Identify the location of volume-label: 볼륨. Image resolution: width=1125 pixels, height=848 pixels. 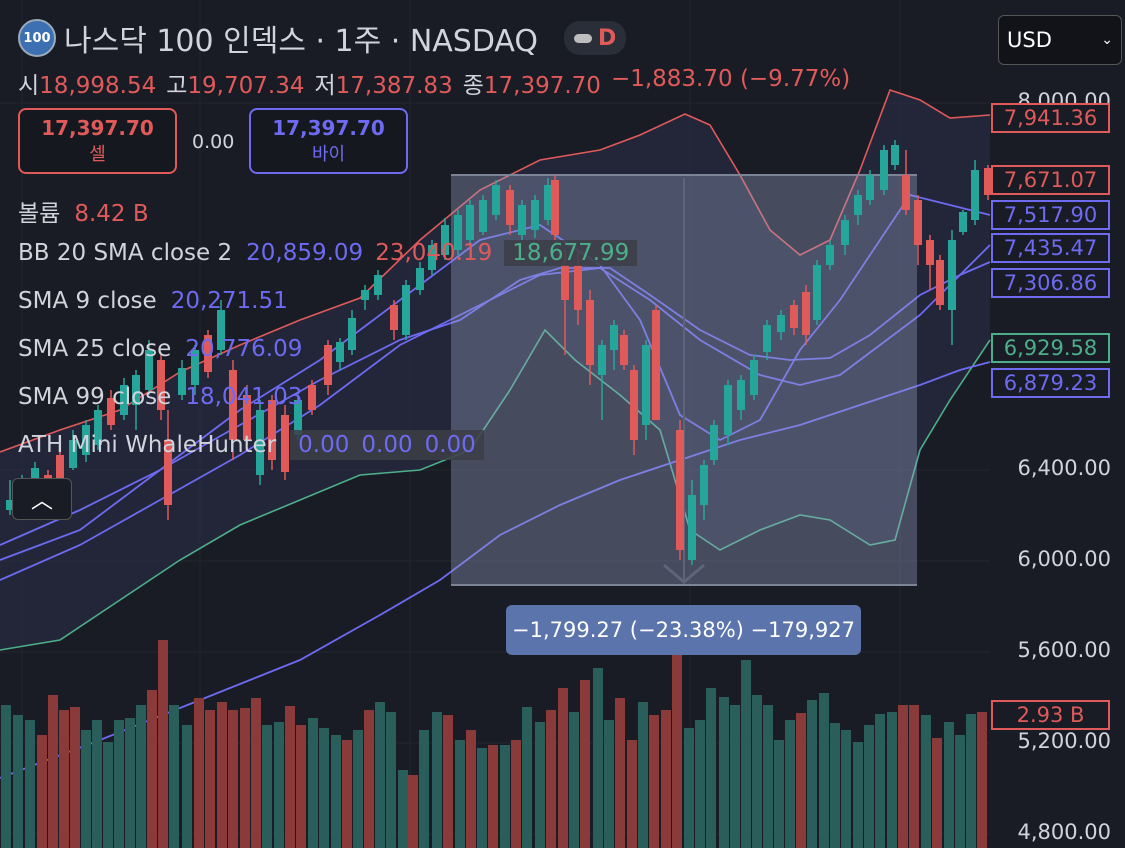
(39, 214).